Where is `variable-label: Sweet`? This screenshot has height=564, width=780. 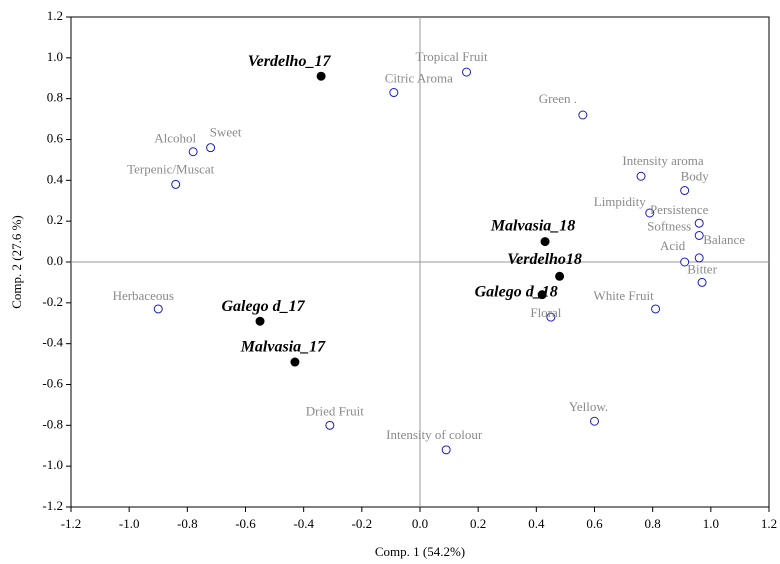
variable-label: Sweet is located at coordinates (226, 132).